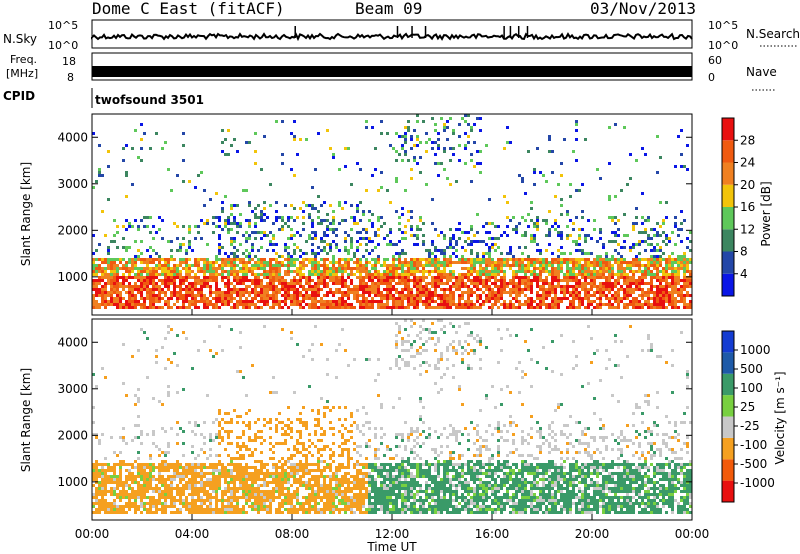 The width and height of the screenshot is (800, 554). I want to click on noise-line, so click(392, 37).